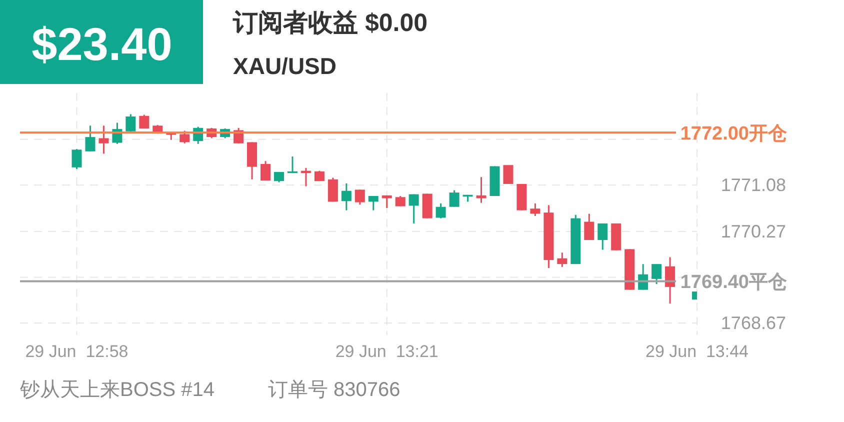 The width and height of the screenshot is (844, 422). What do you see at coordinates (697, 351) in the screenshot?
I see `x-tick-label: 29 Jun 13:44` at bounding box center [697, 351].